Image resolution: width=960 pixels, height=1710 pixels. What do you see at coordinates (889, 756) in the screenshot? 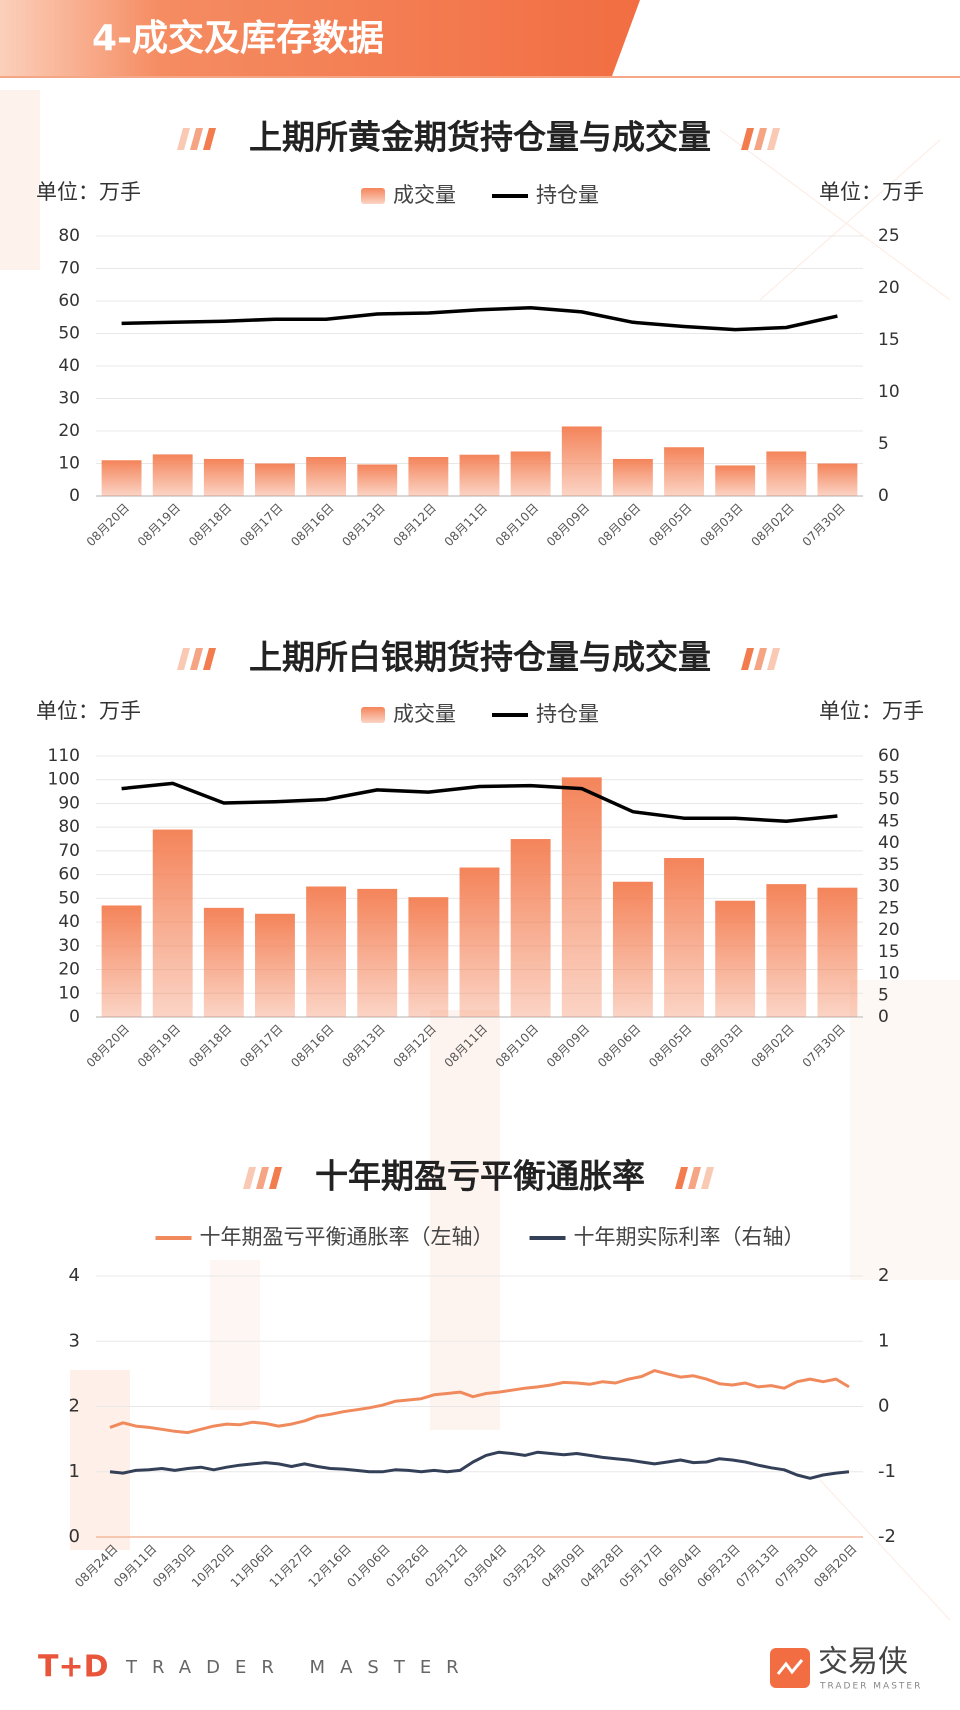
I see `y2-tick-label: 60` at bounding box center [889, 756].